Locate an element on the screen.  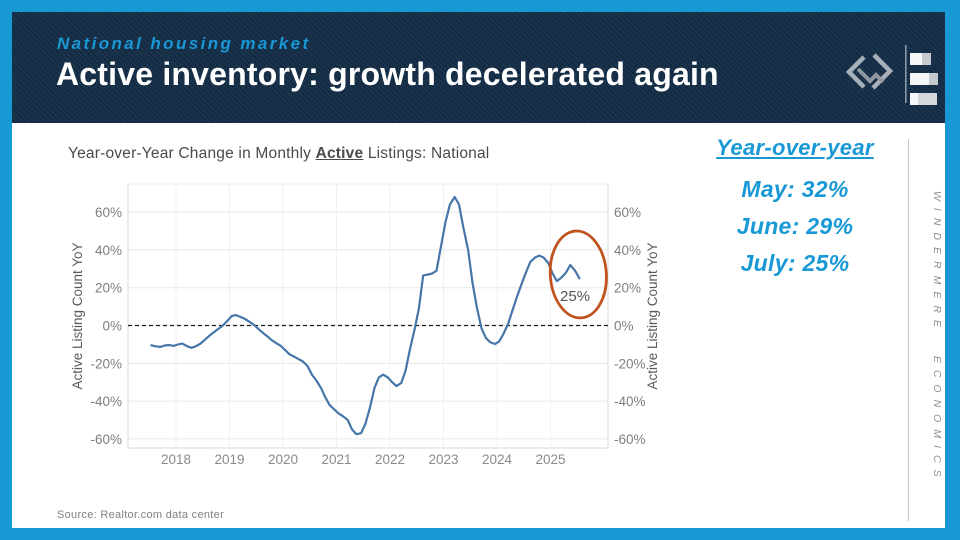
chart-title-emphasis: Active is located at coordinates (339, 153).